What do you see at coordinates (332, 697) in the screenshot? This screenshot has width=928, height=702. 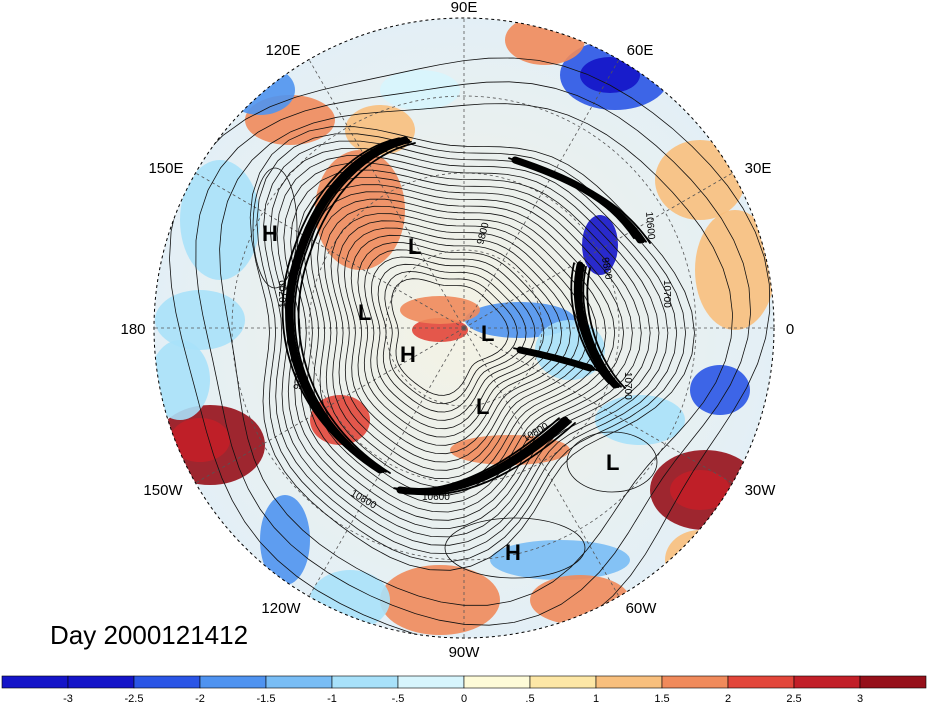 I see `colorbar-tick-label: -1` at bounding box center [332, 697].